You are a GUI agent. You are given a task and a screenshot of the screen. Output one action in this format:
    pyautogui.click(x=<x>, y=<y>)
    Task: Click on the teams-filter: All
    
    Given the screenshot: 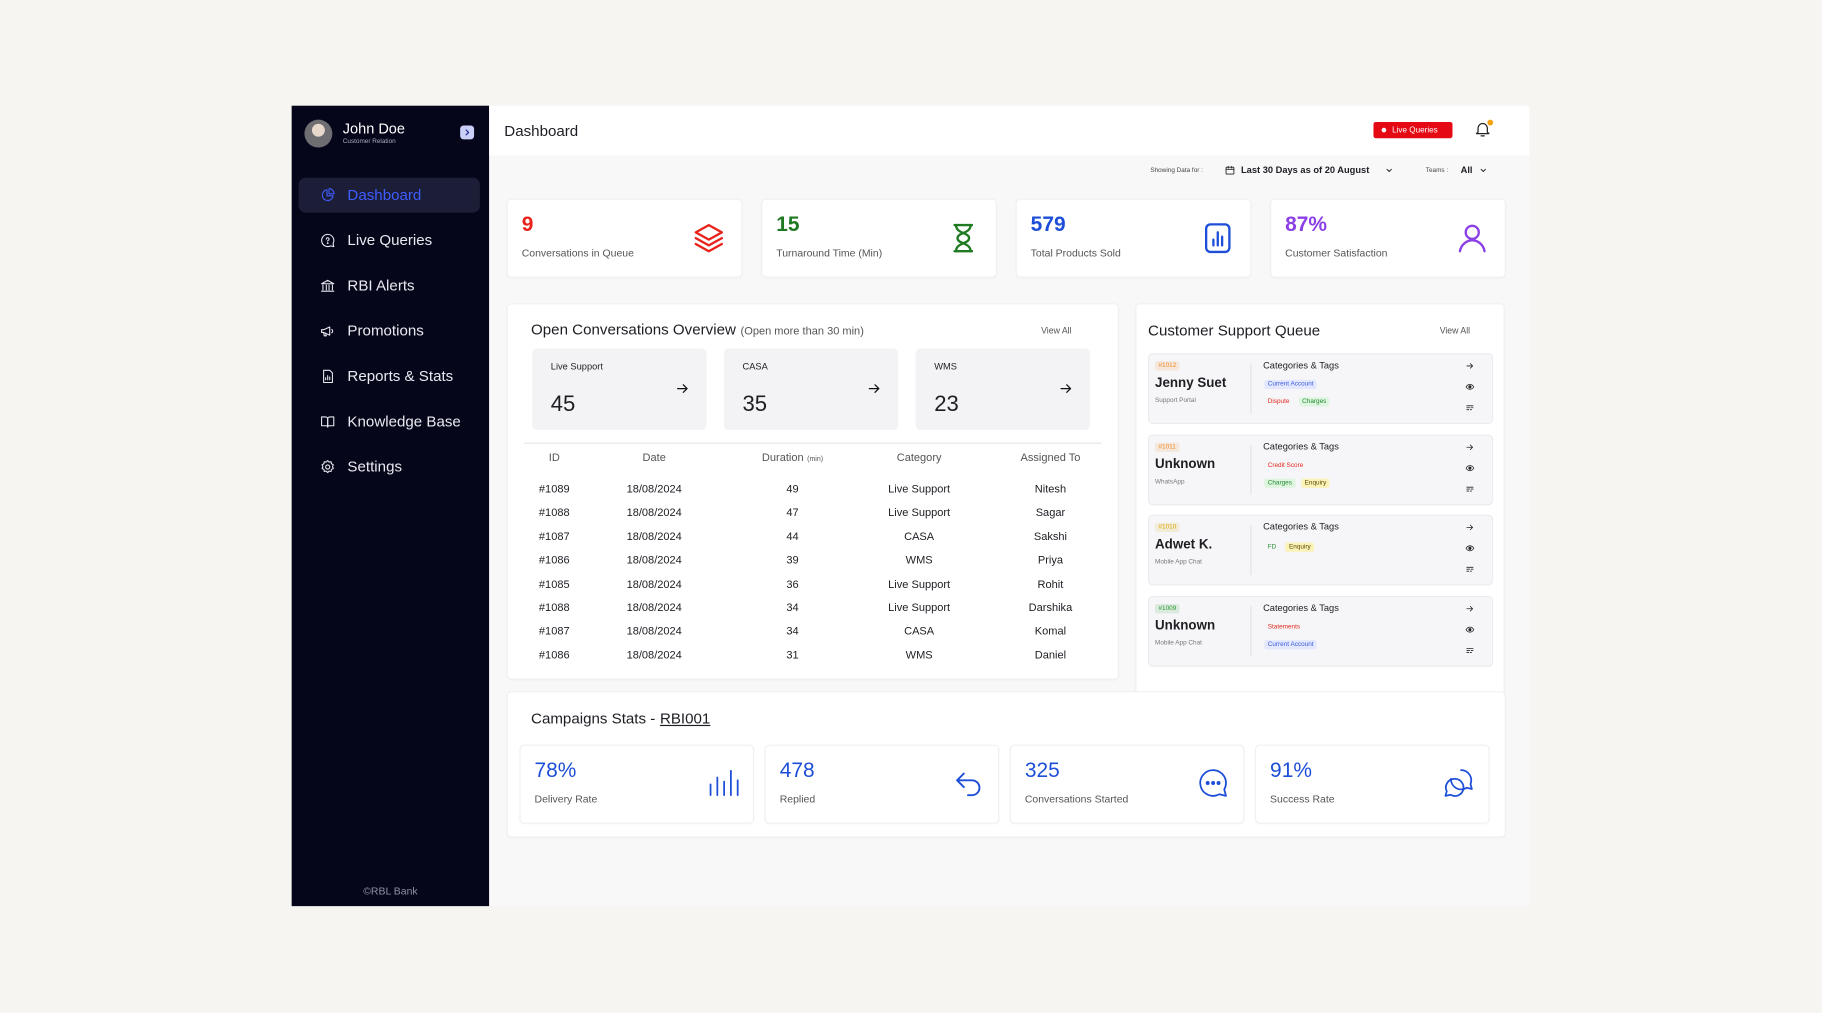 What is the action you would take?
    pyautogui.click(x=1466, y=170)
    